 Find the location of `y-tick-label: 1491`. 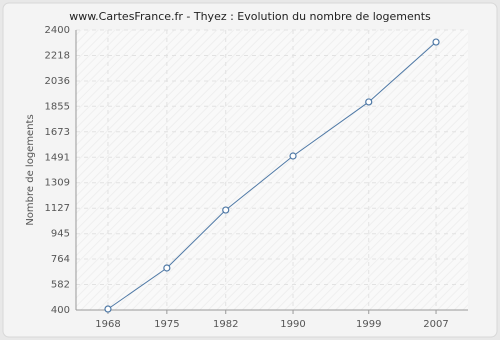

y-tick-label: 1491 is located at coordinates (57, 157).